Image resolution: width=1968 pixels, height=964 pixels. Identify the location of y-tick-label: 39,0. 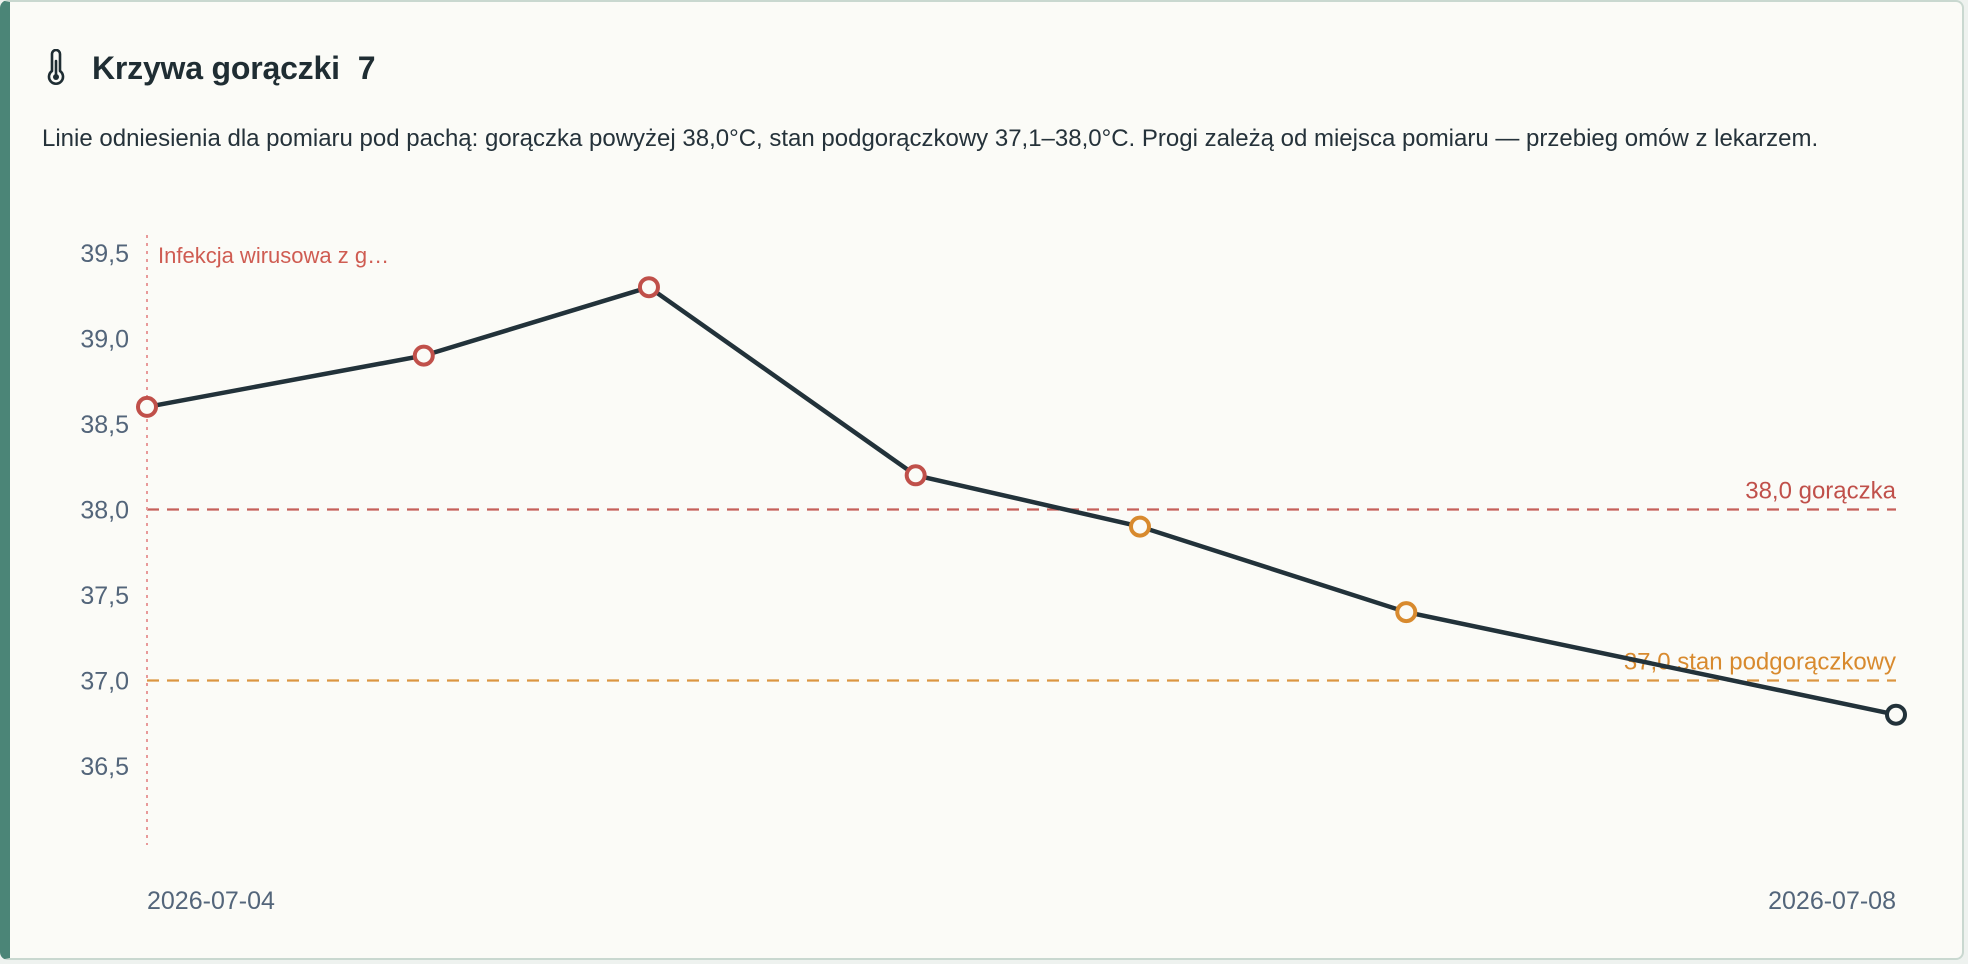
(104, 340).